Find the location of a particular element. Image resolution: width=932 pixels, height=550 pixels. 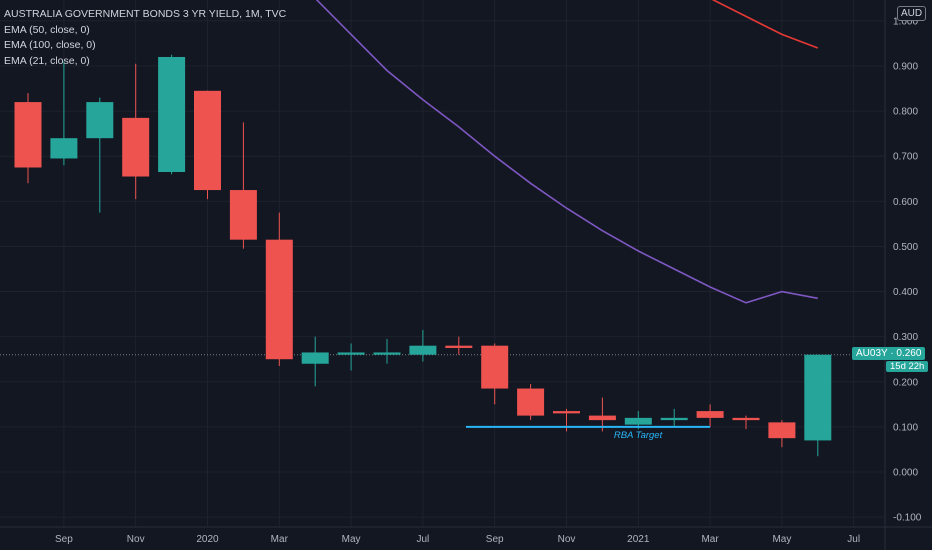

currency-button: AUD is located at coordinates (912, 13).